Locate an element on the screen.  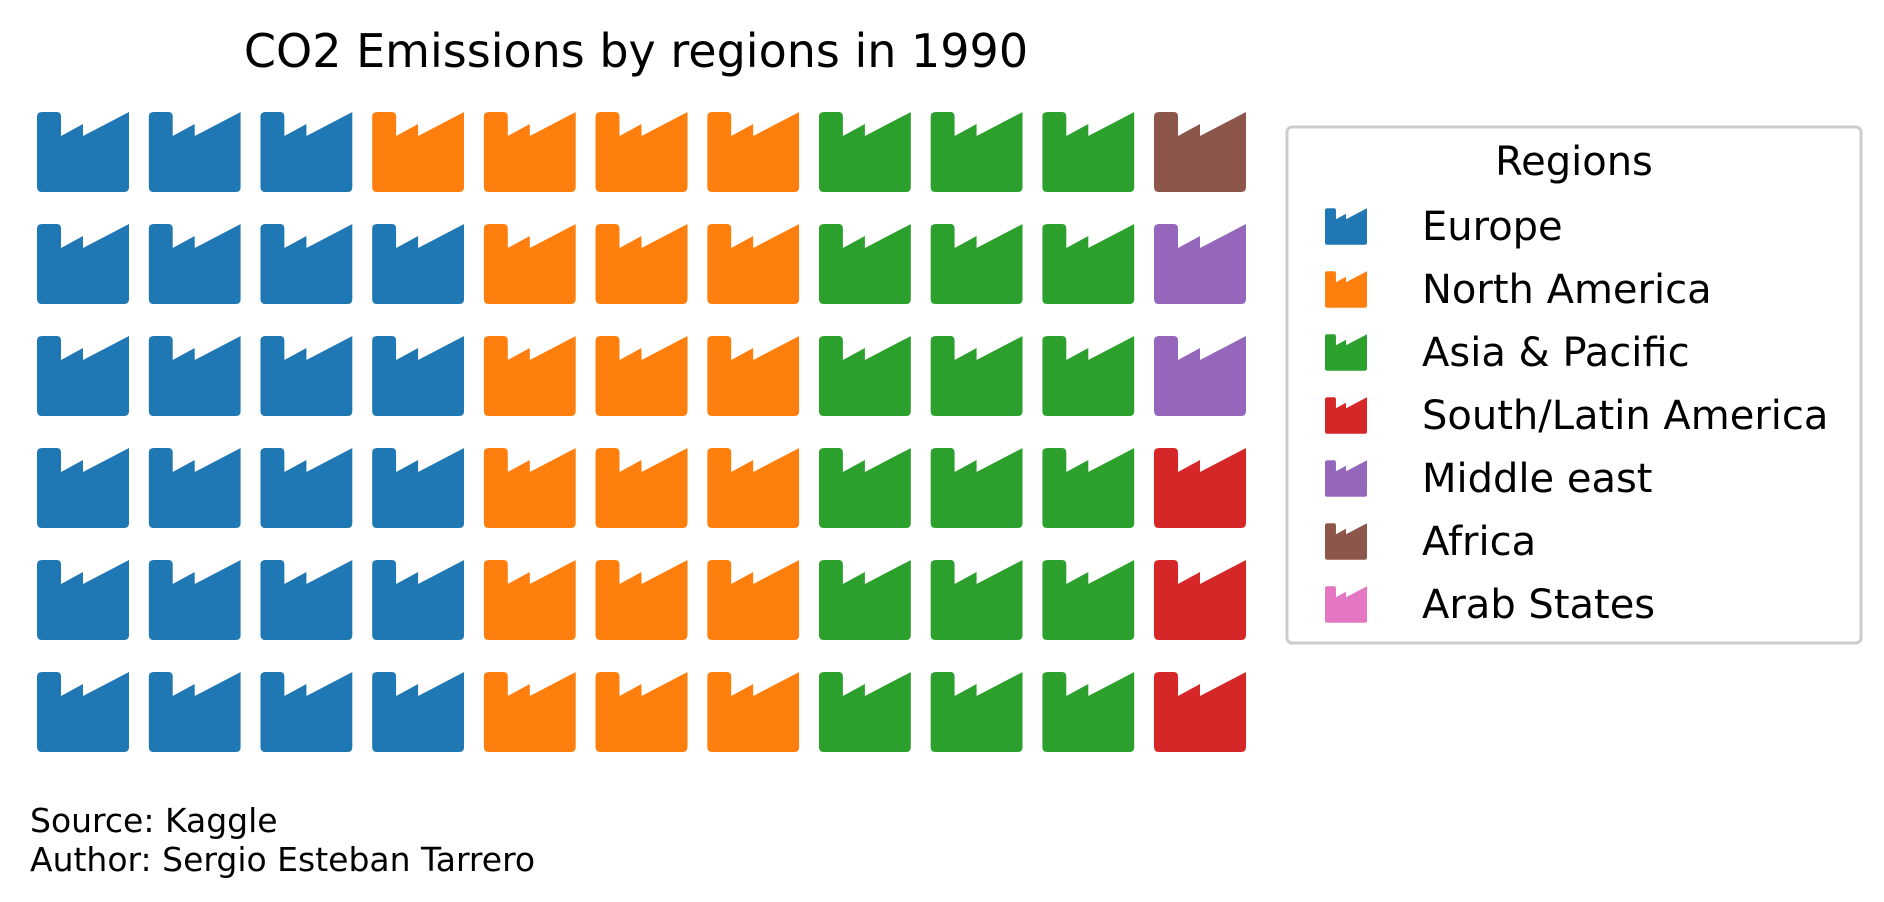
source-caption: Source: Kaggle is located at coordinates (154, 820).